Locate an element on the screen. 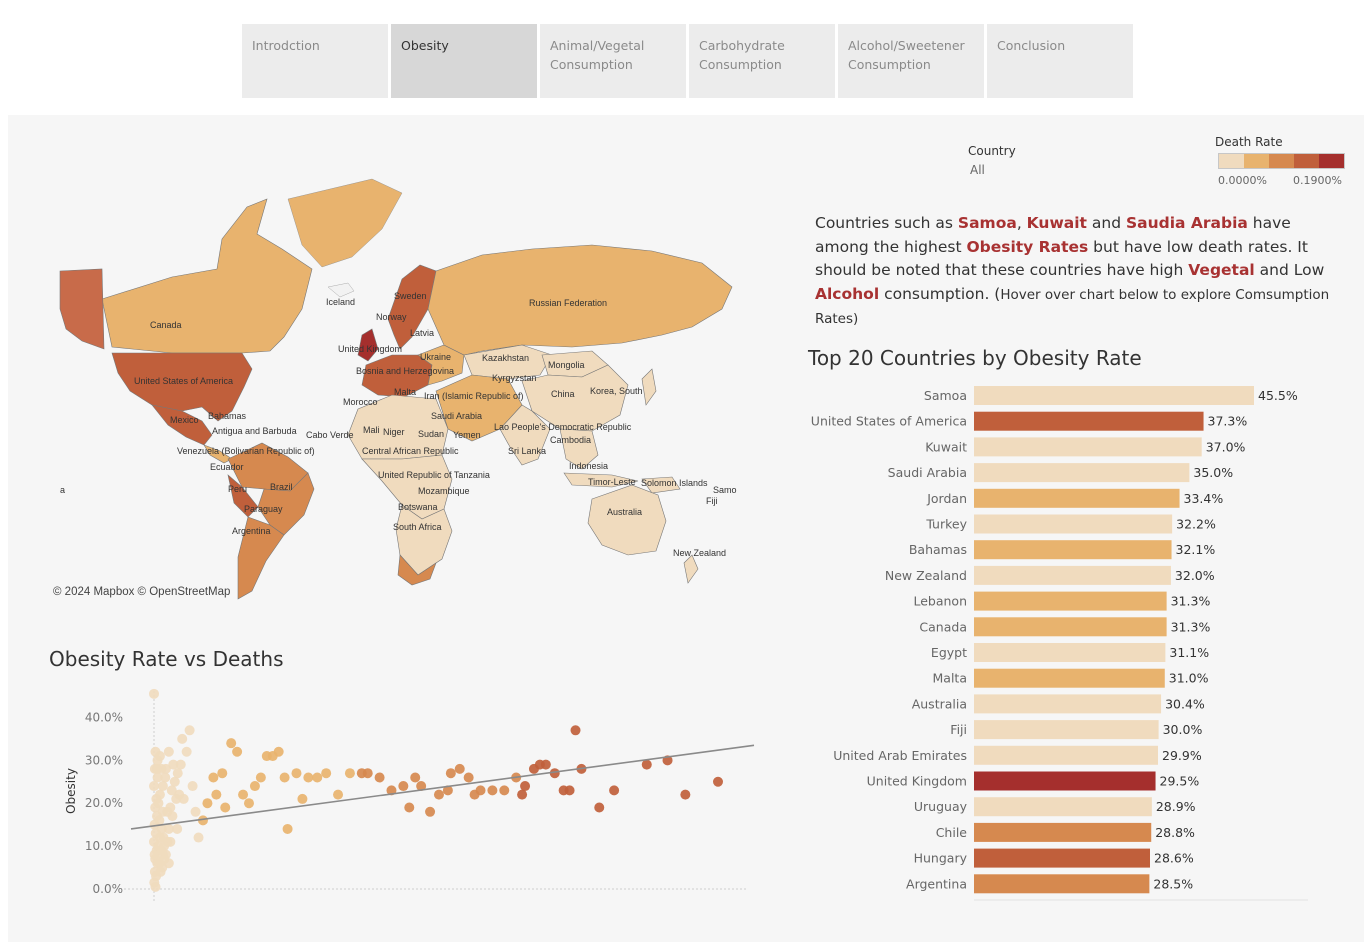 Image resolution: width=1372 pixels, height=949 pixels. map-country-canada is located at coordinates (207, 276).